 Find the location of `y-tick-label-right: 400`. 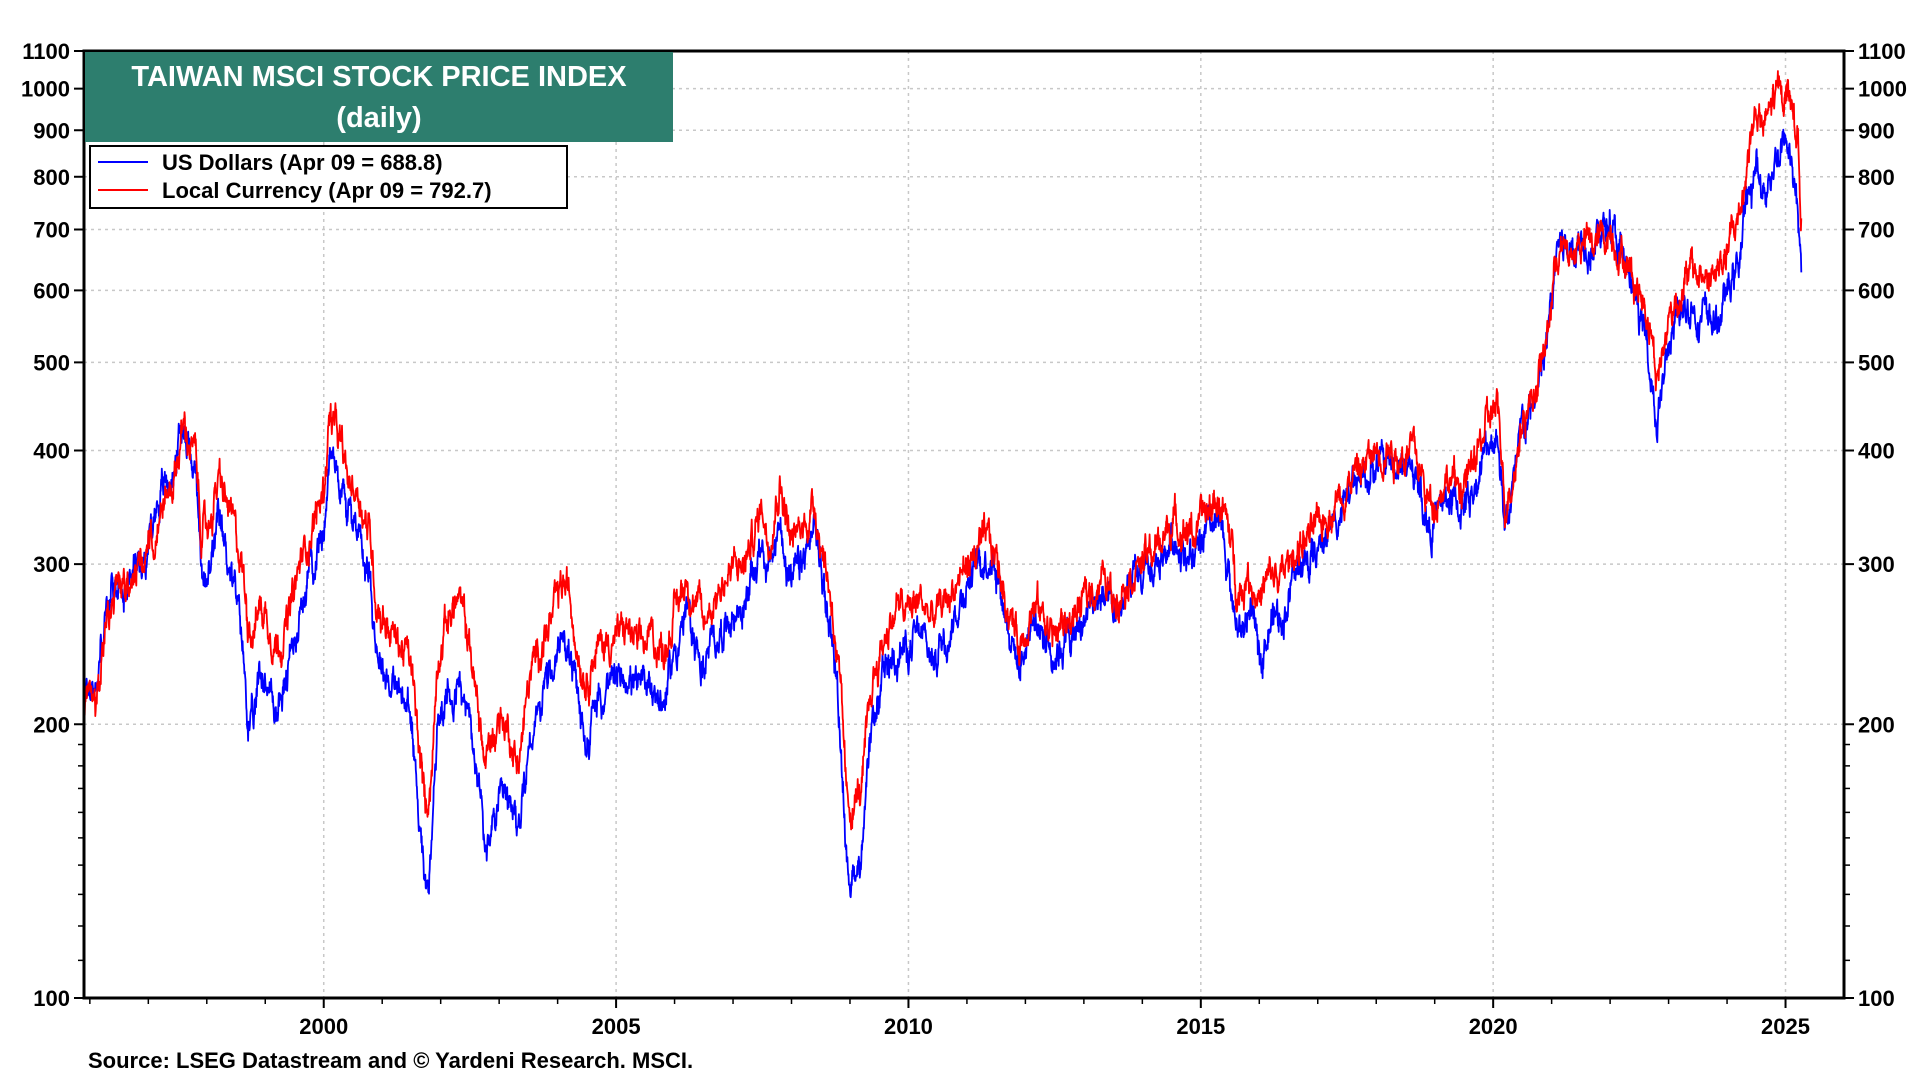

y-tick-label-right: 400 is located at coordinates (1876, 451).